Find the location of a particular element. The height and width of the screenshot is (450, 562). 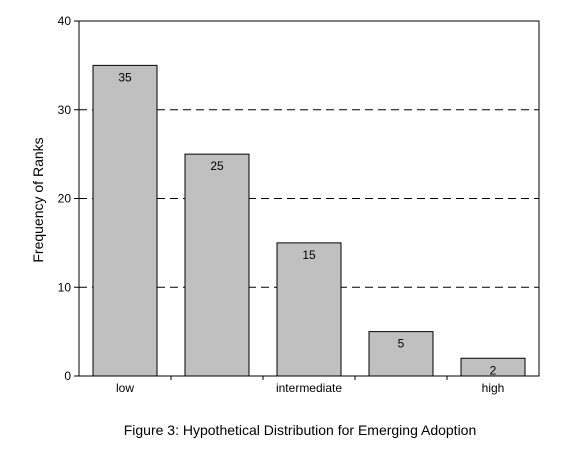

data-label-2: 15 is located at coordinates (309, 255).